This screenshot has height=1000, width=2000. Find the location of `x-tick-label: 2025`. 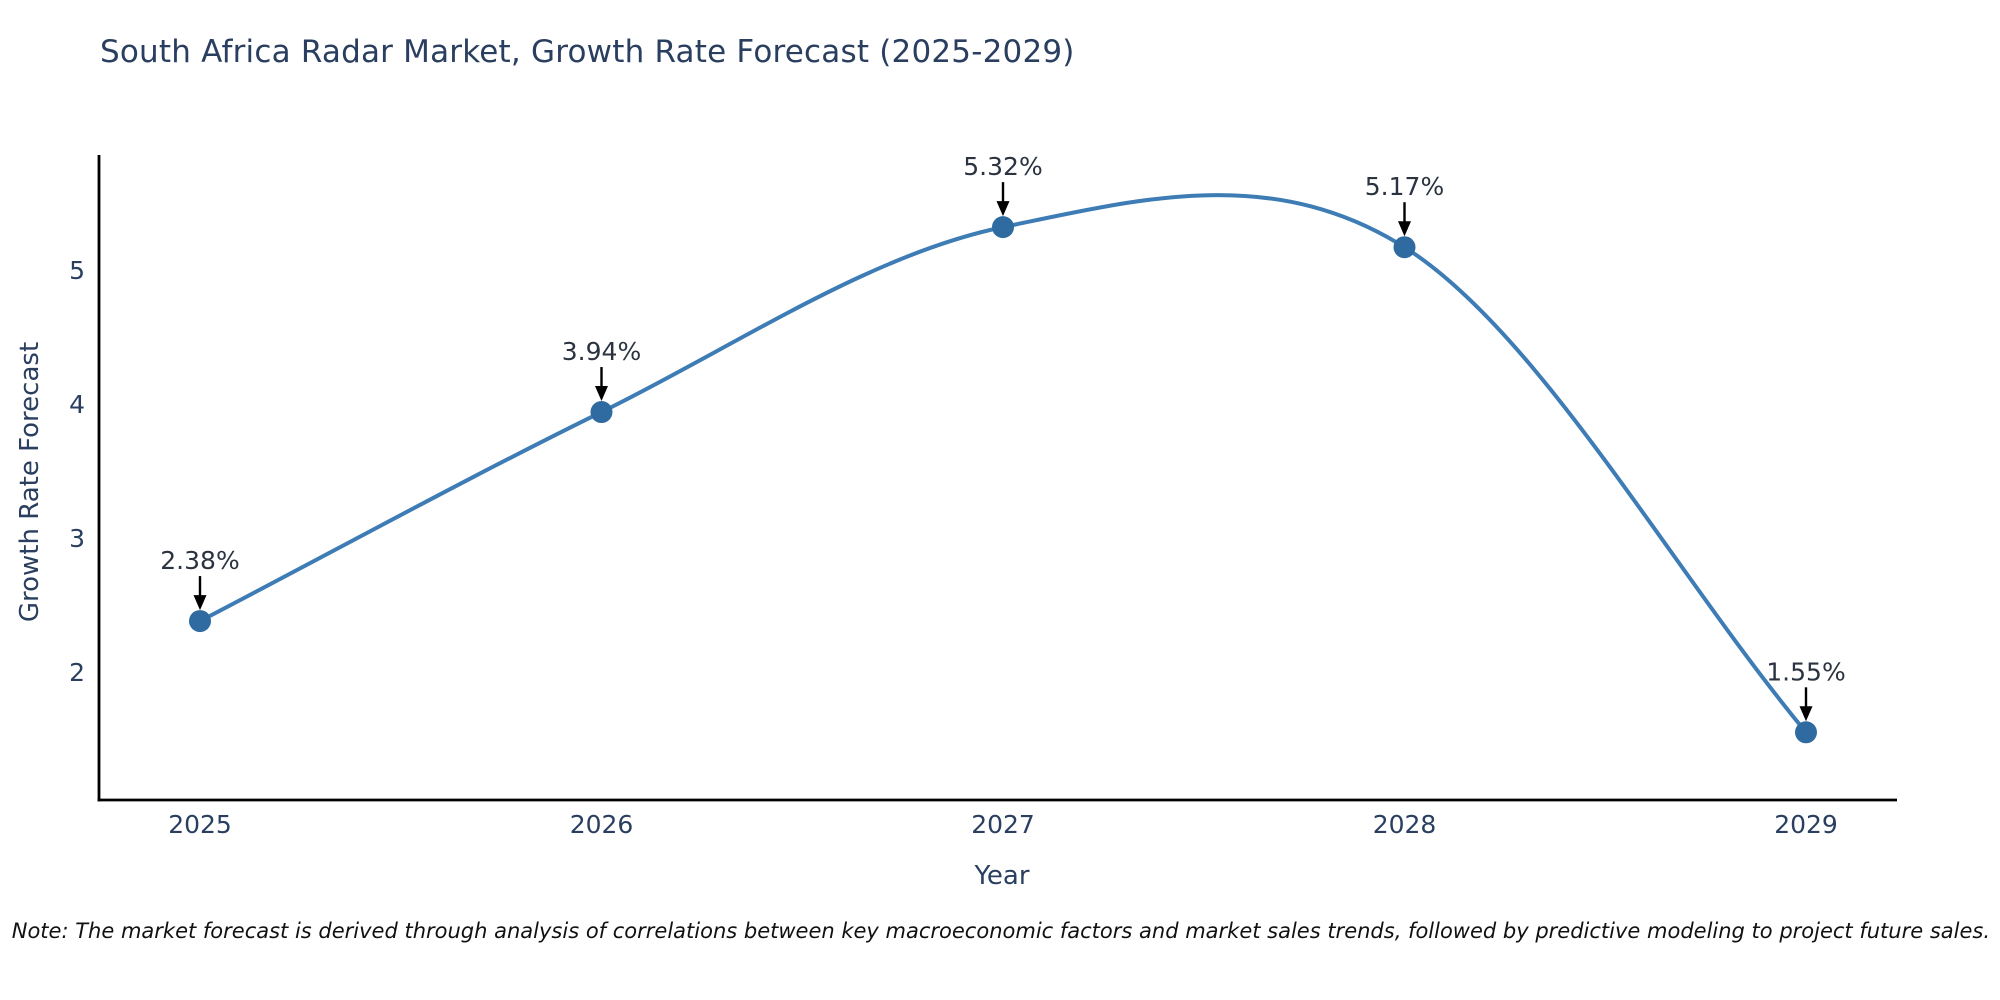

x-tick-label: 2025 is located at coordinates (200, 824).